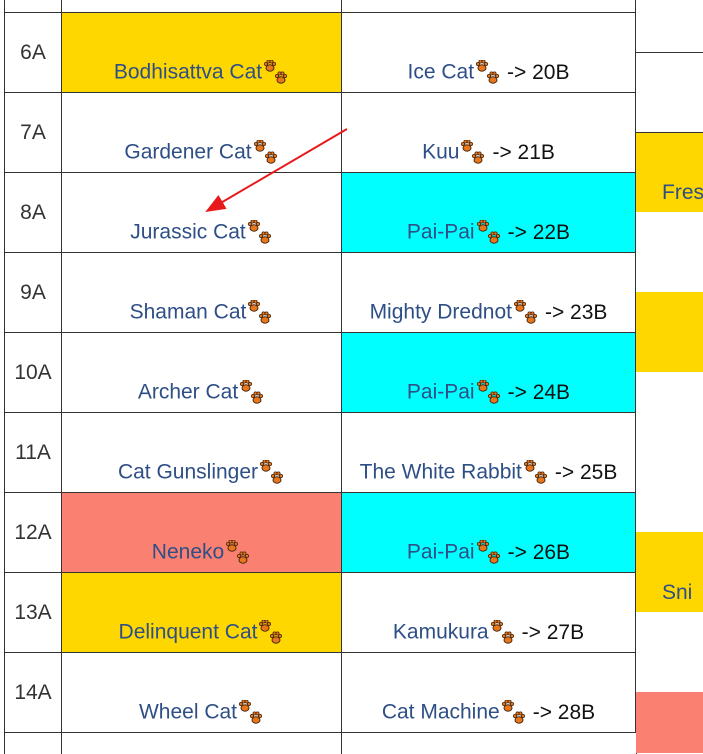  I want to click on stage-row: 11A Cat Gunslinger The White Rabbit -> 25B, so click(320, 452).